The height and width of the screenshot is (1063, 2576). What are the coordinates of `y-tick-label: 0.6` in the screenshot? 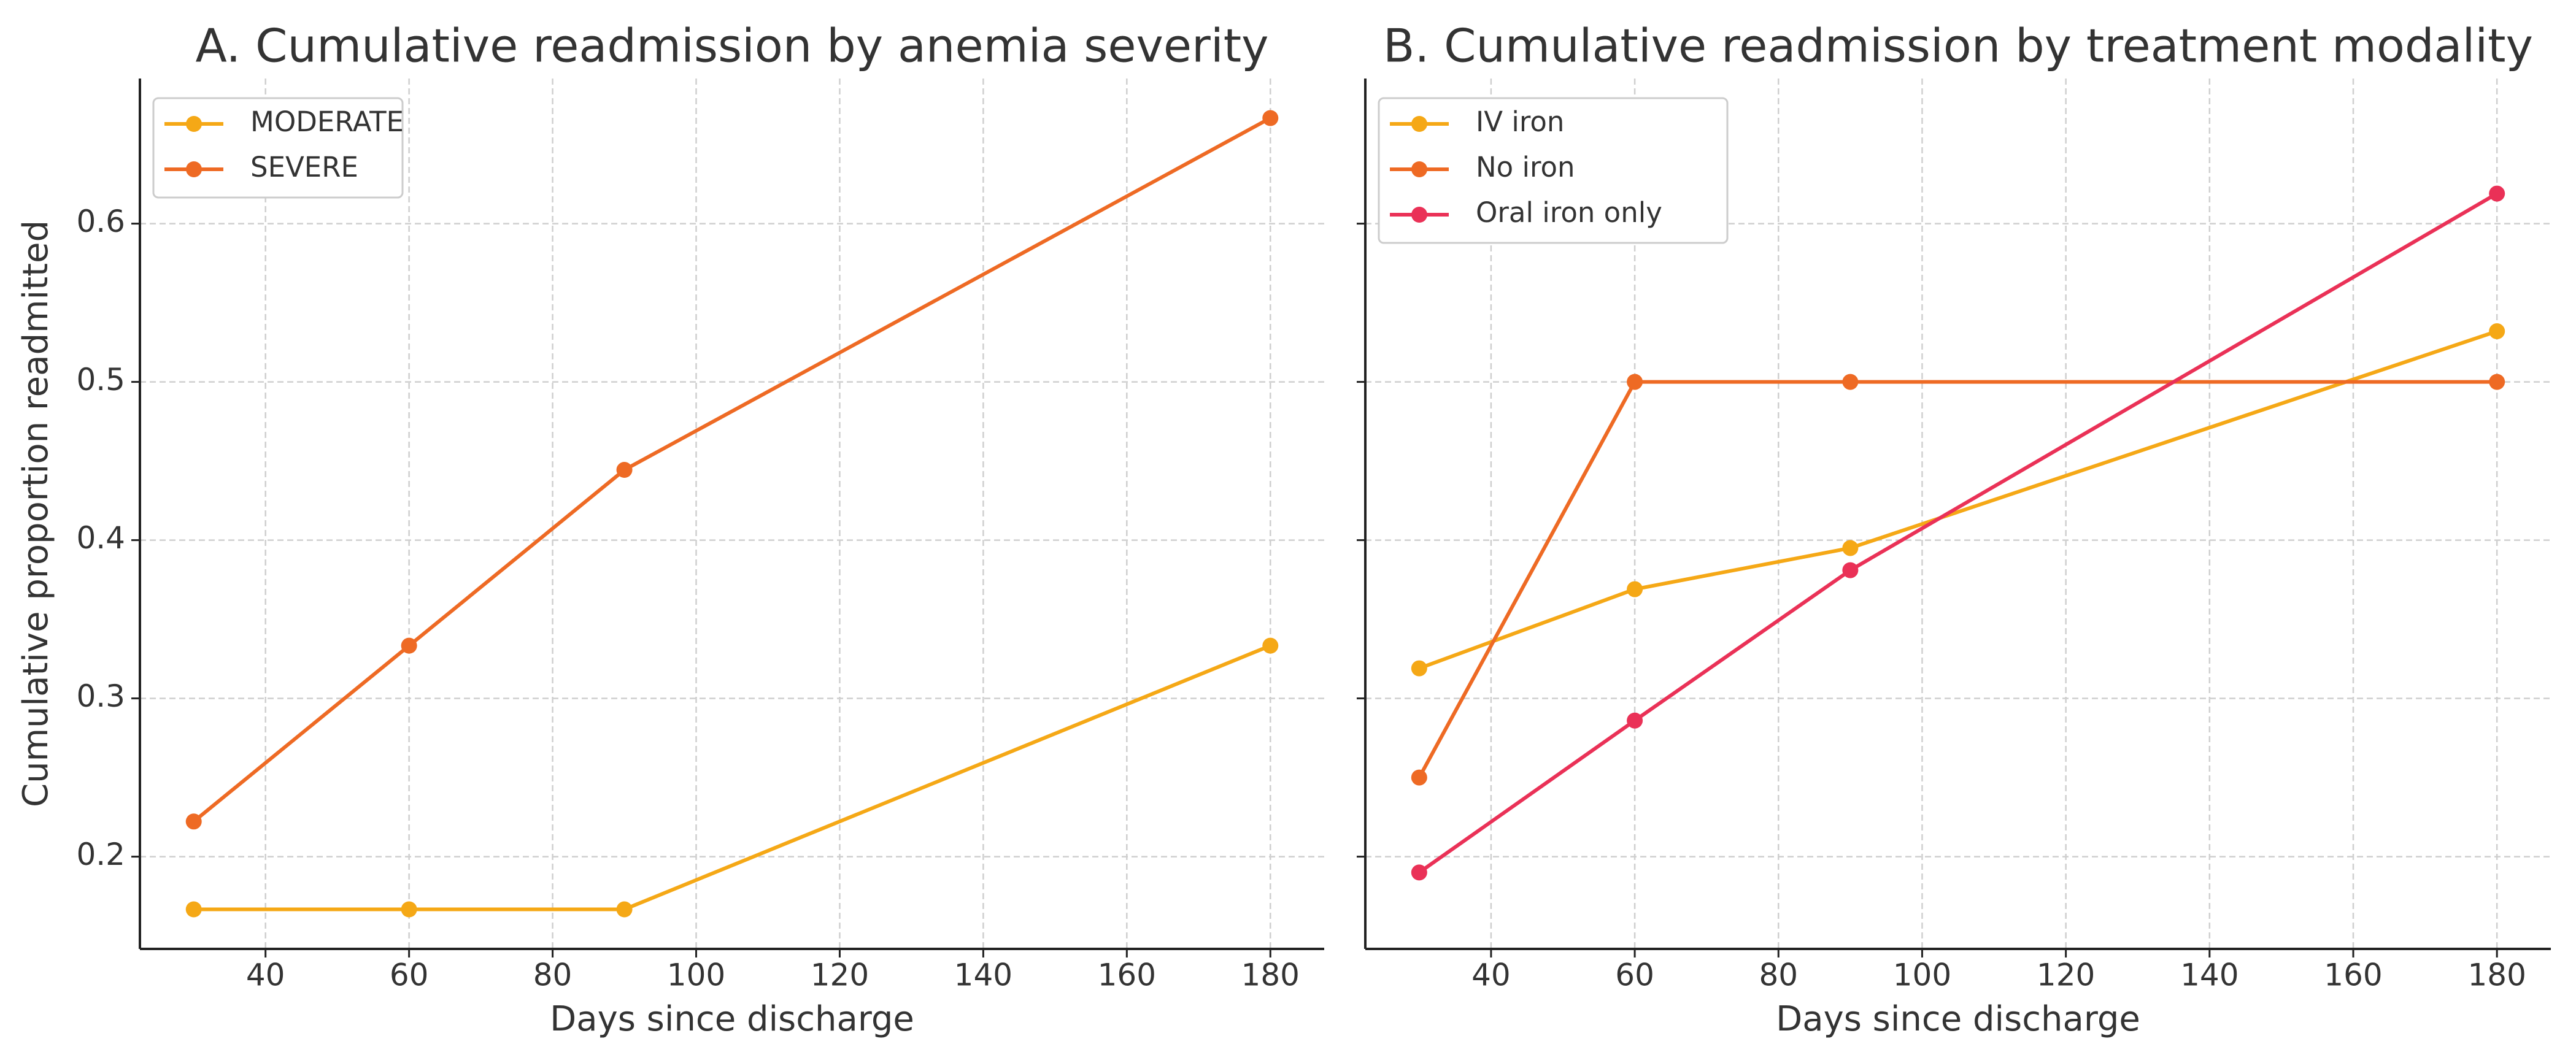 It's located at (100, 221).